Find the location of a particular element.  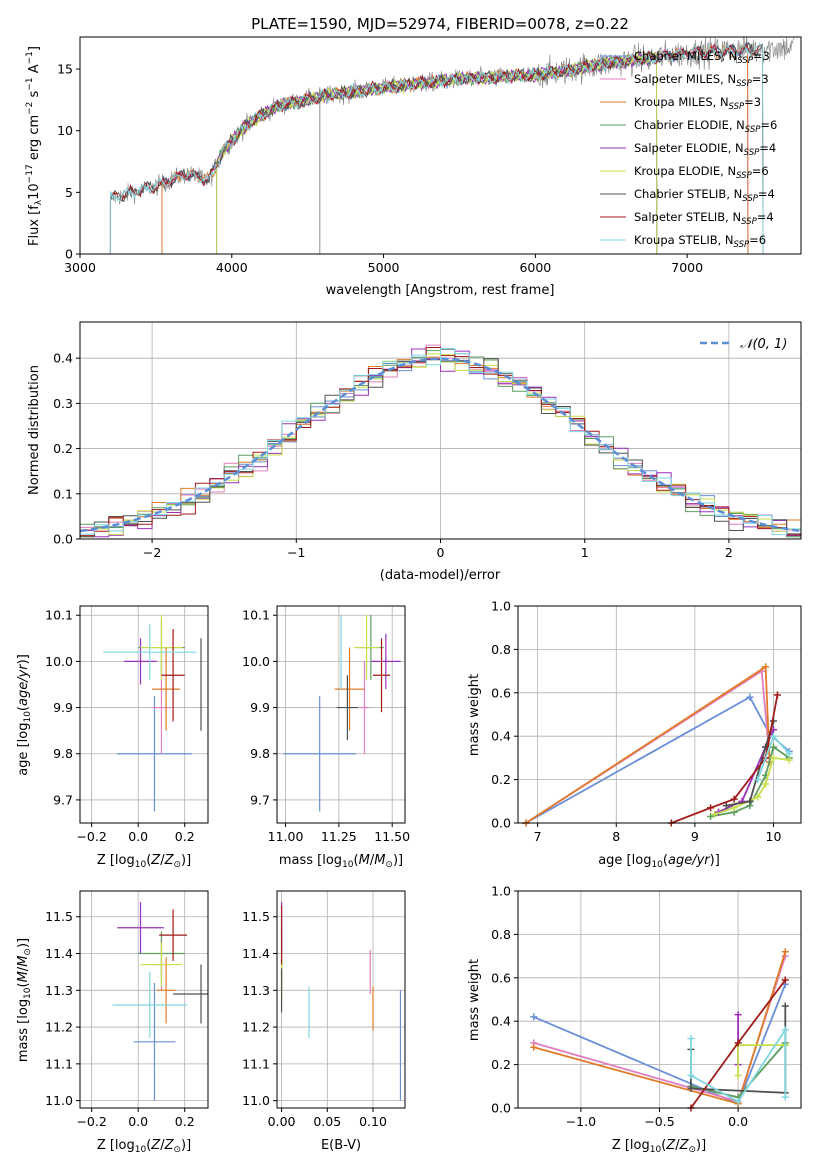

residual-histogram is located at coordinates (440, 442).